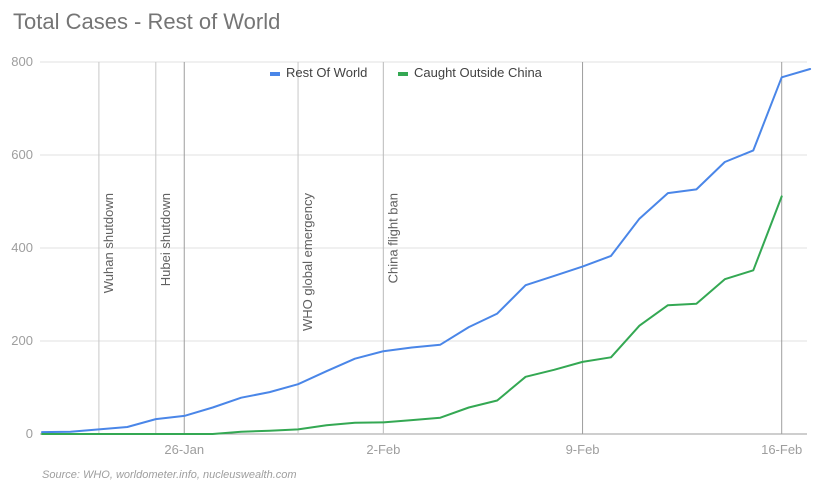 This screenshot has height=492, width=820. Describe the element at coordinates (108, 243) in the screenshot. I see `annotation-label: Wuhan shutdown` at that location.